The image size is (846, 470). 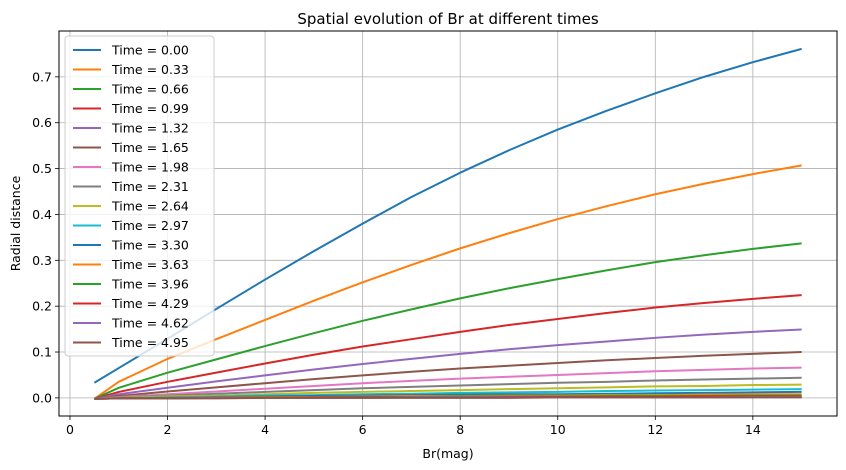 What do you see at coordinates (70, 429) in the screenshot?
I see `x-tick-label: 0` at bounding box center [70, 429].